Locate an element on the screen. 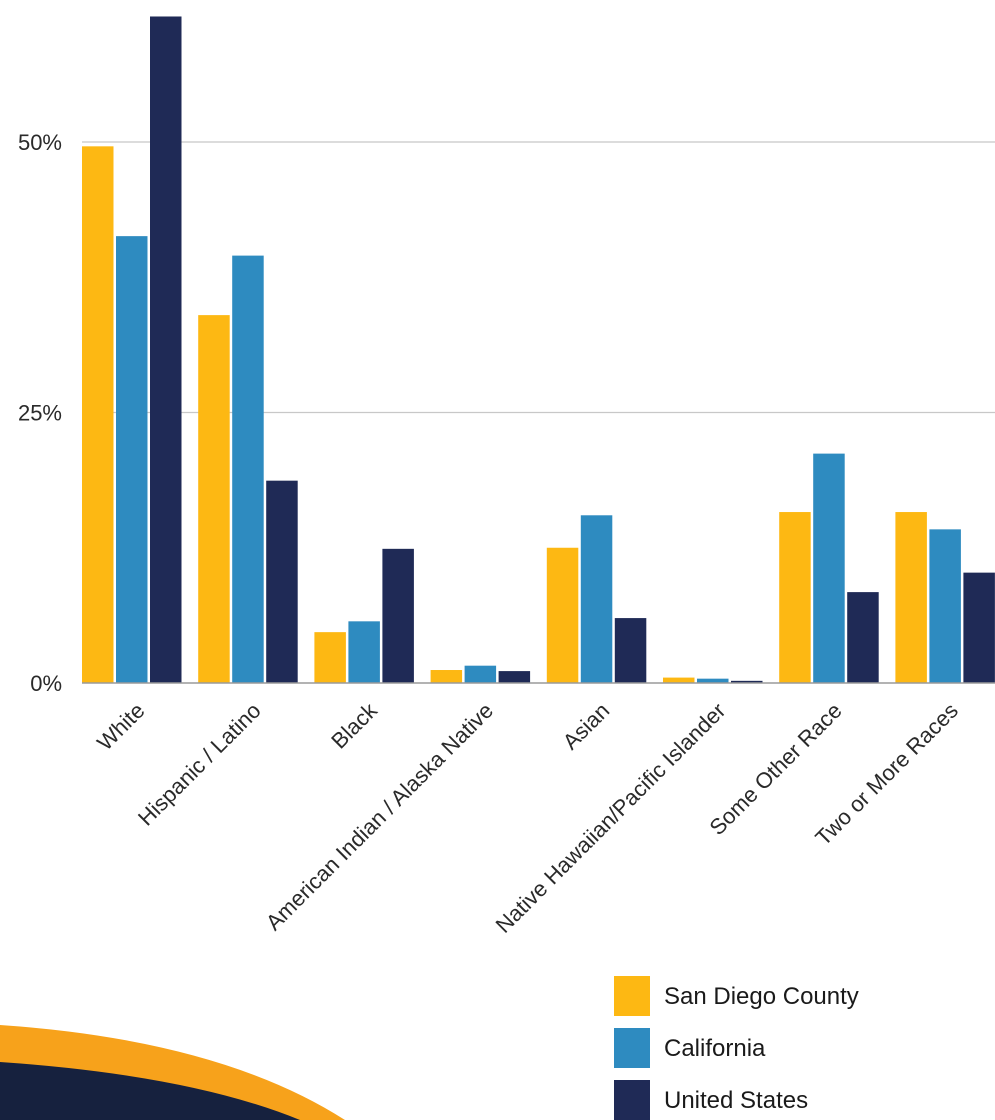  category-label: White is located at coordinates (120, 726).